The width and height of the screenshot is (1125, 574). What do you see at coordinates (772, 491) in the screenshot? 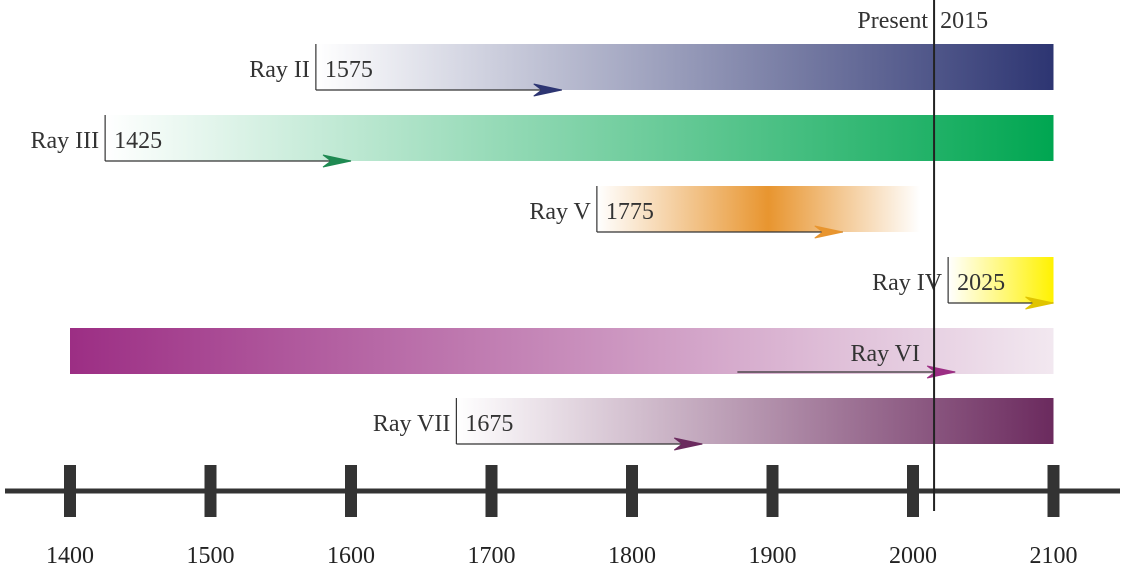
I see `tick-1900` at bounding box center [772, 491].